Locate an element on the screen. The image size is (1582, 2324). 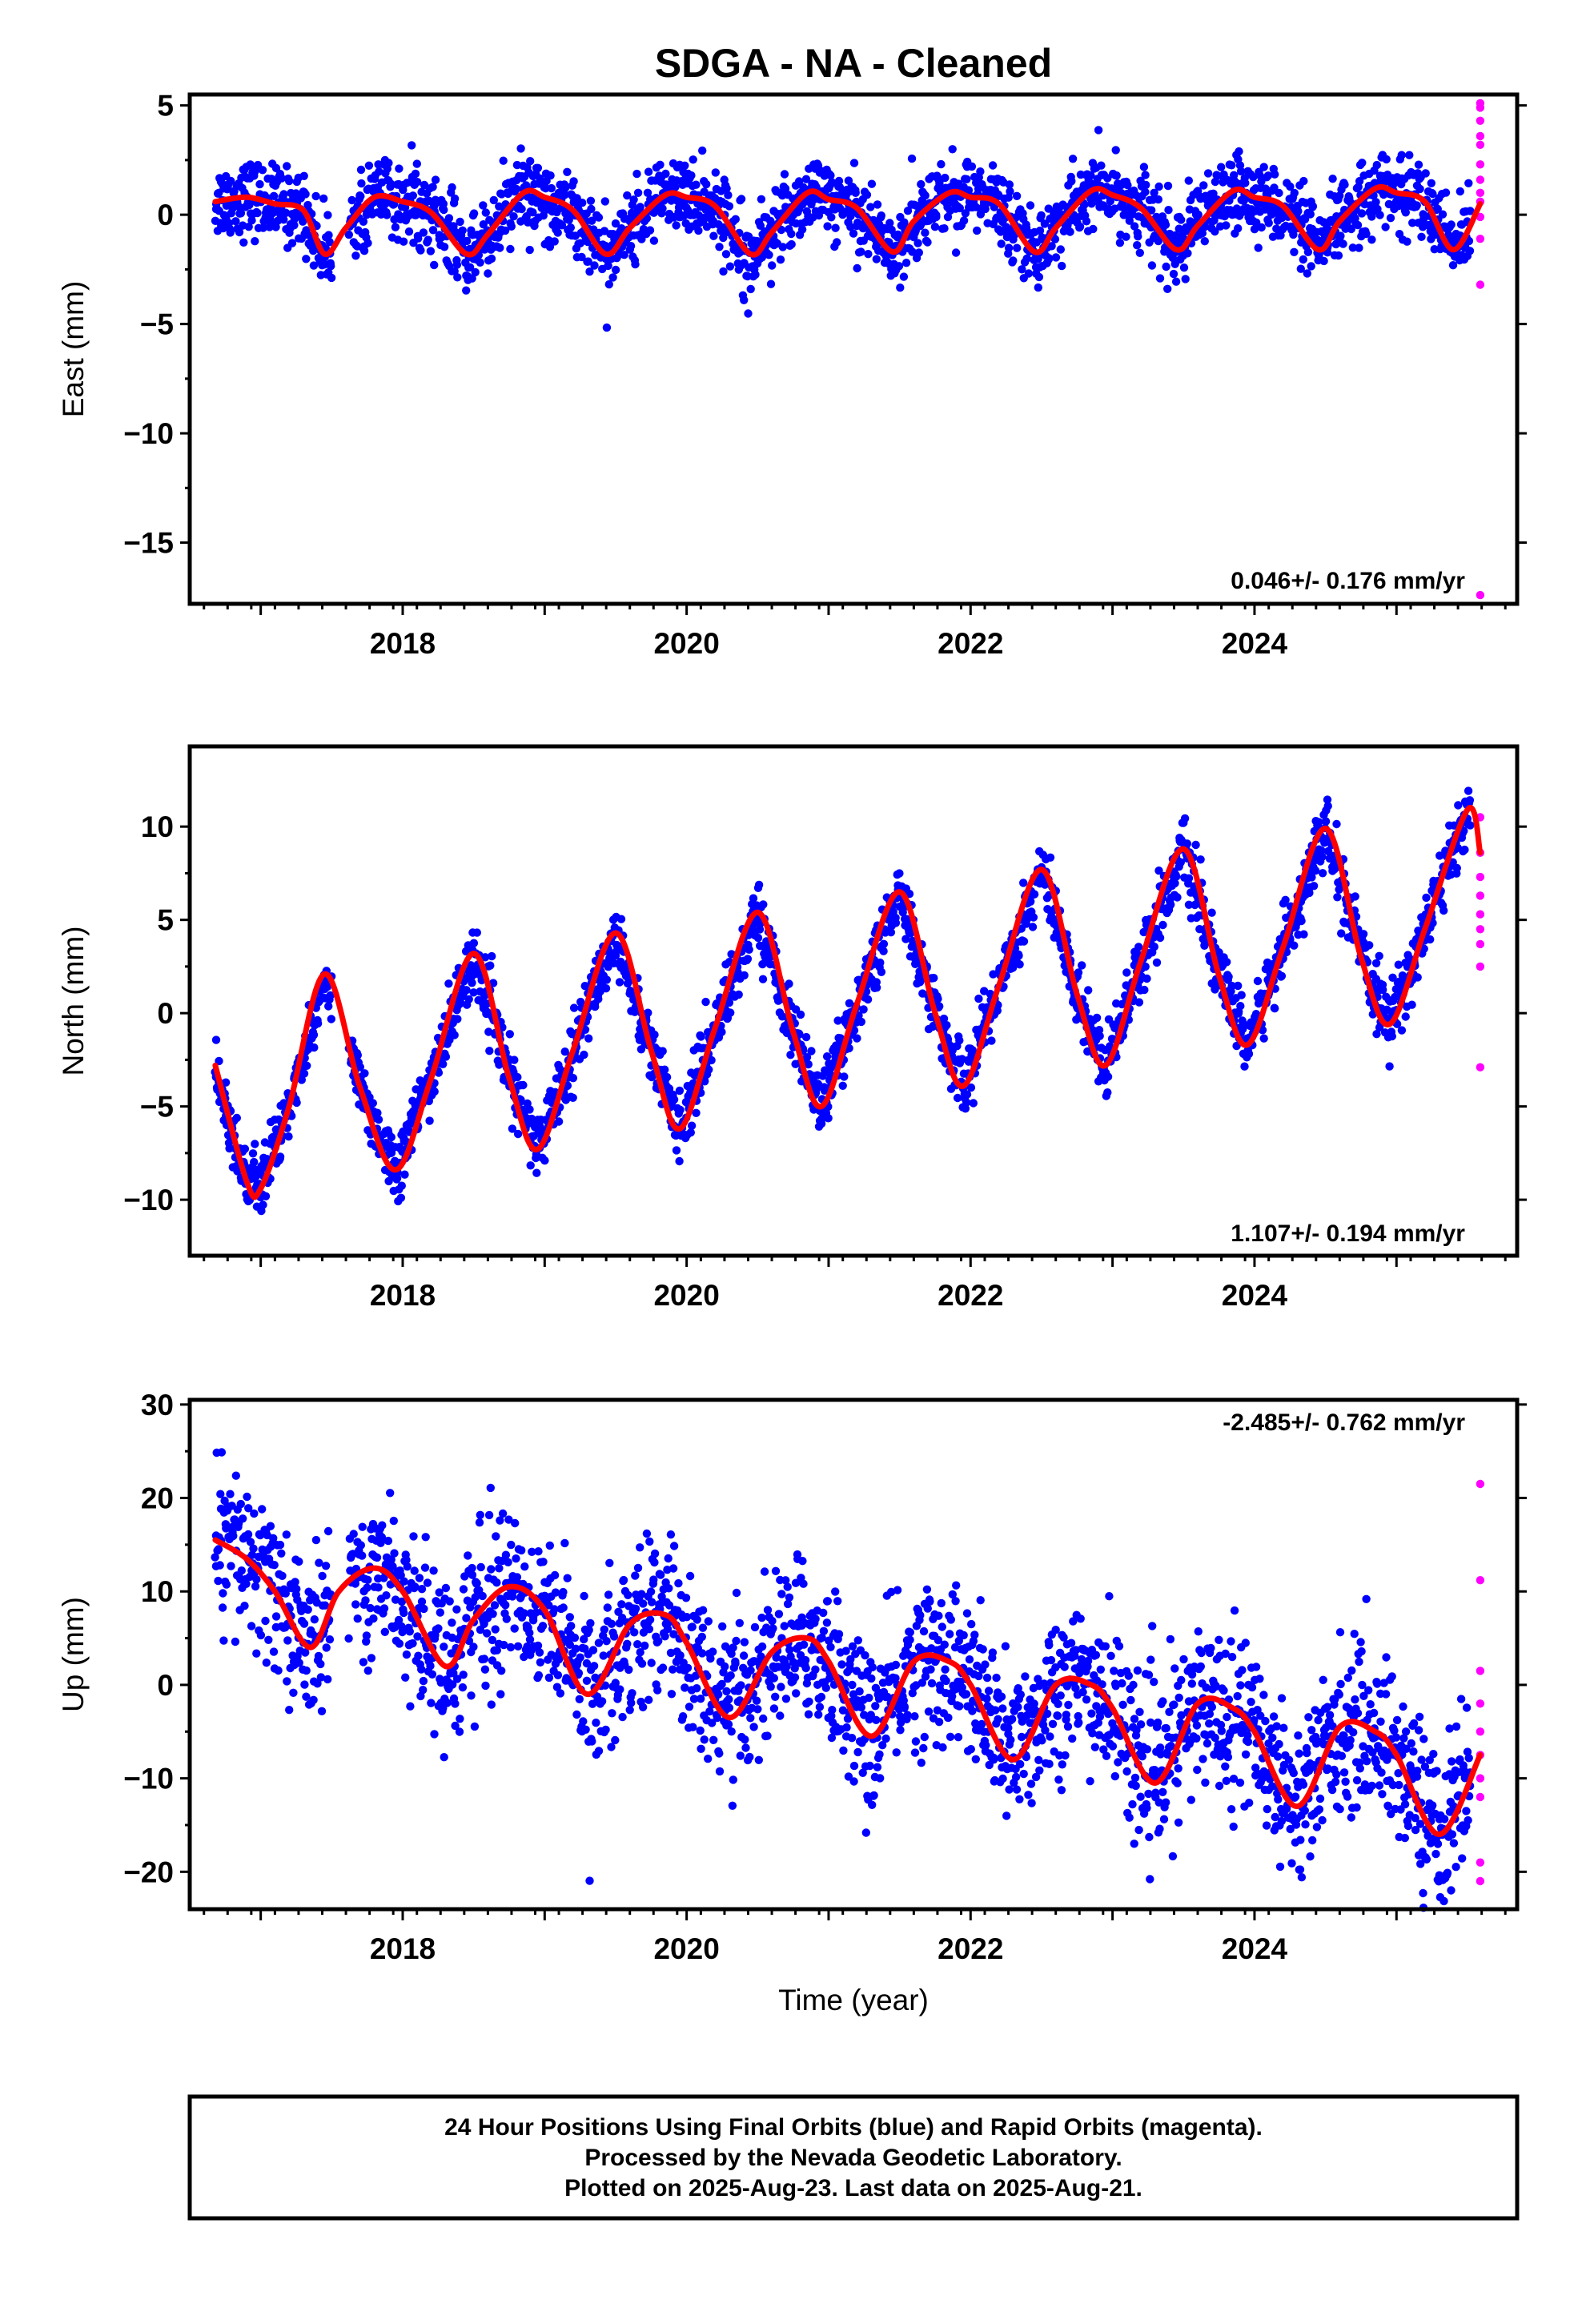
y-tick-label: −15 is located at coordinates (148, 543).